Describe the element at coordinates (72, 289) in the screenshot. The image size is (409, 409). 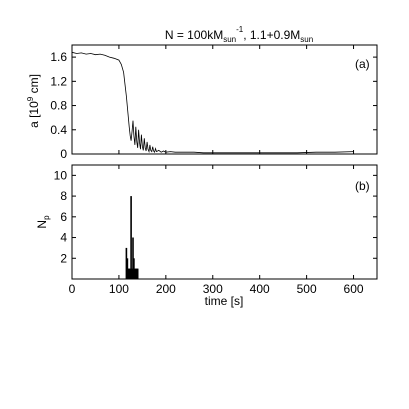
I see `x-tick-label: 0` at that location.